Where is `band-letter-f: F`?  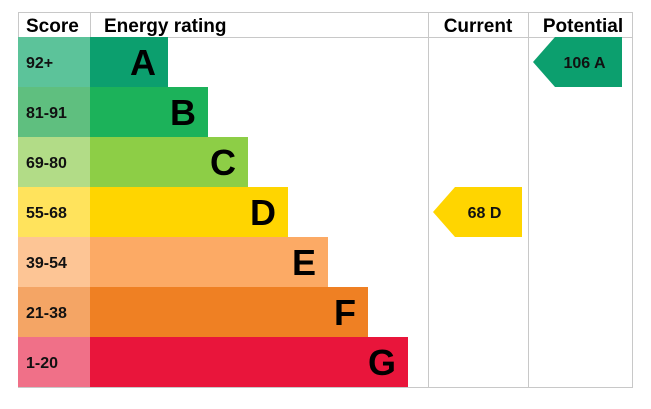 band-letter-f: F is located at coordinates (345, 312).